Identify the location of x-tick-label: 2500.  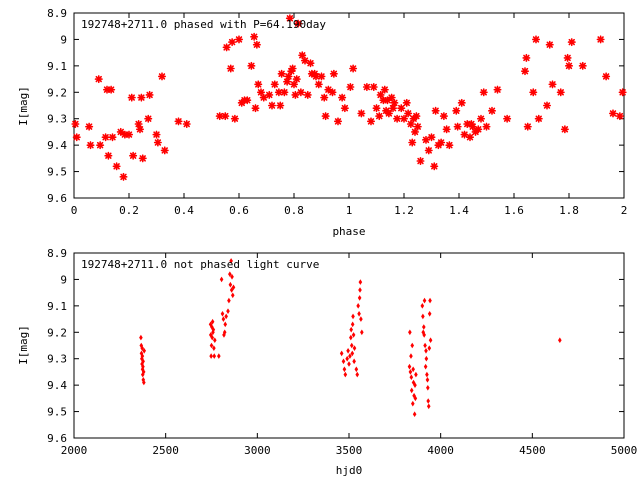
(165, 450).